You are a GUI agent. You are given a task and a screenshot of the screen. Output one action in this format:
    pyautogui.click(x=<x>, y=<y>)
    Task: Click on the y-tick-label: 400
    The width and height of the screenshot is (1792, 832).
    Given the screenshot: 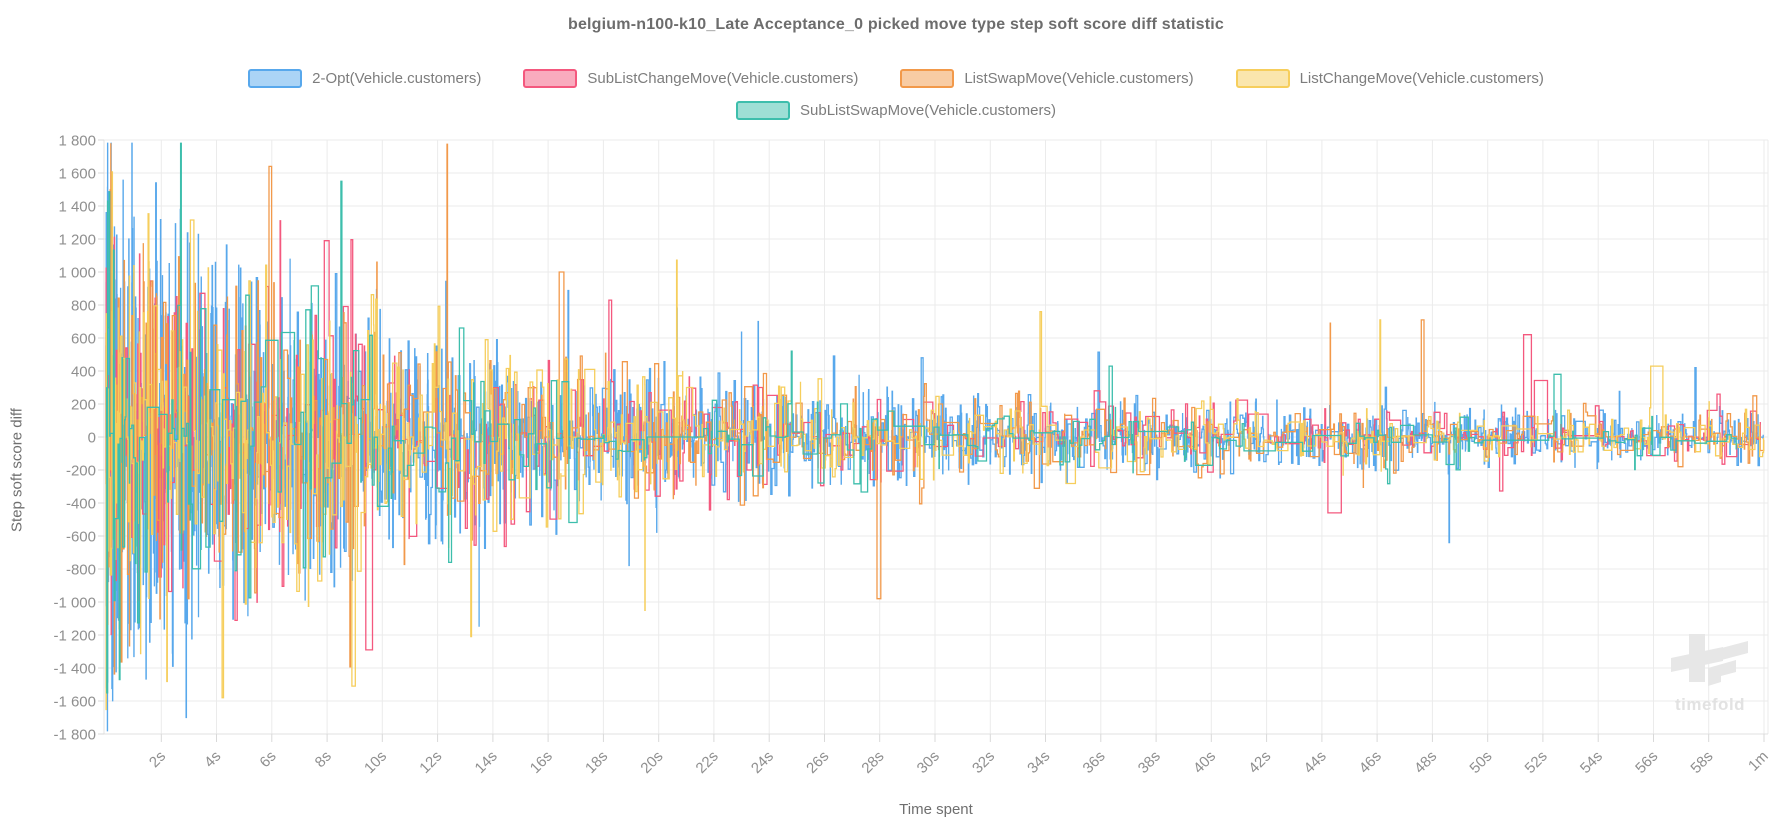 What is the action you would take?
    pyautogui.click(x=83, y=372)
    